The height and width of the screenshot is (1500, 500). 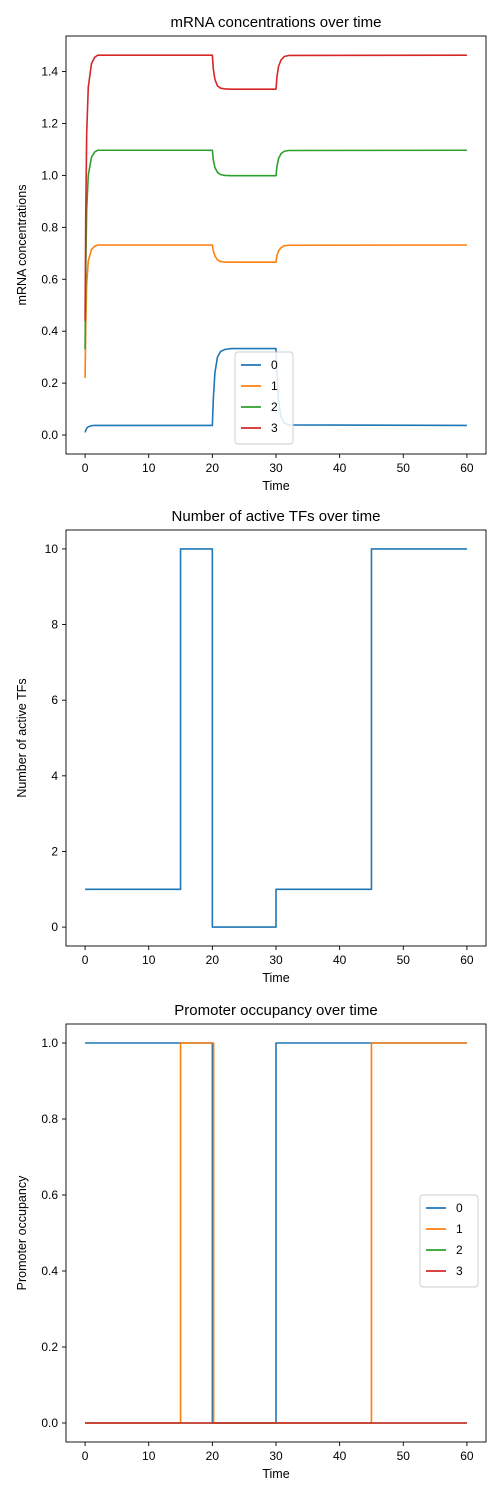 What do you see at coordinates (54, 625) in the screenshot?
I see `y-tick-label: 8` at bounding box center [54, 625].